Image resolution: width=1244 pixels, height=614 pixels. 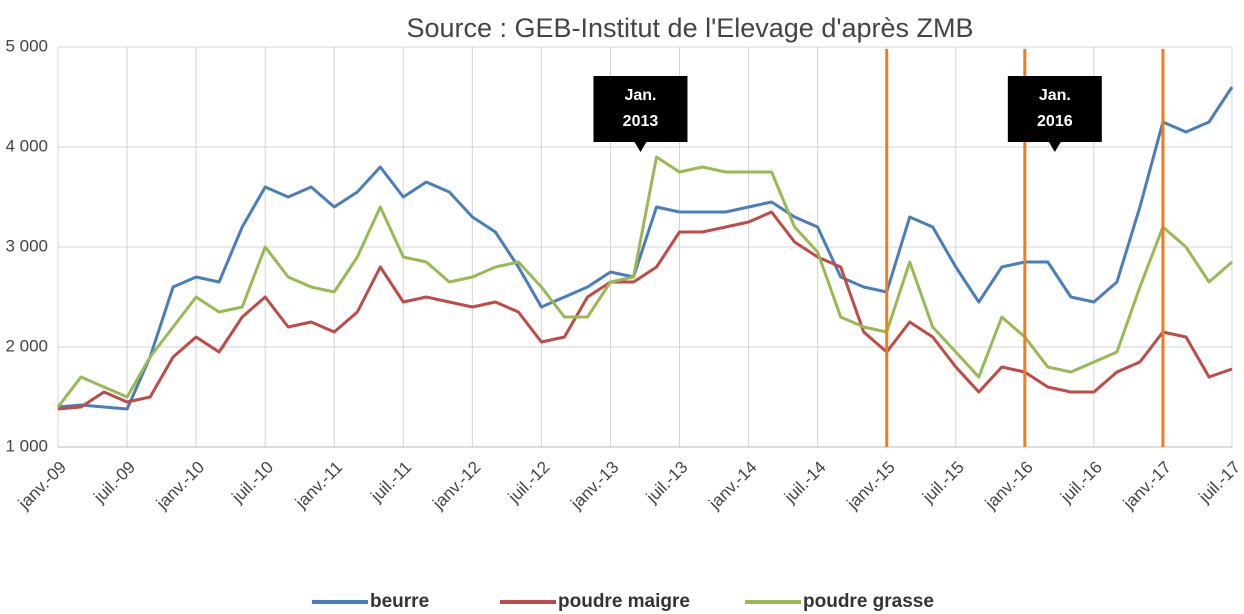 I want to click on legend-label: beurre, so click(x=399, y=601).